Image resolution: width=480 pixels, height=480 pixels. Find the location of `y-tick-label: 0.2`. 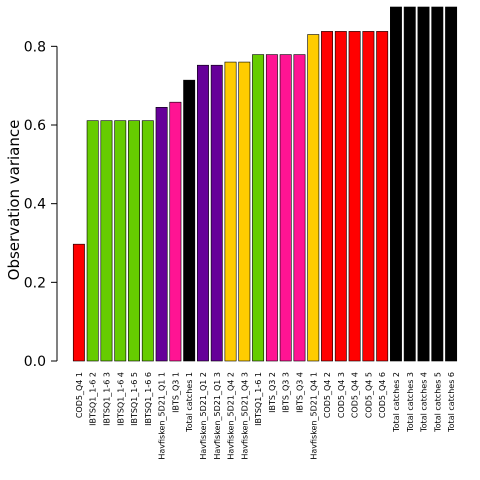

y-tick-label: 0.2 is located at coordinates (35, 283).